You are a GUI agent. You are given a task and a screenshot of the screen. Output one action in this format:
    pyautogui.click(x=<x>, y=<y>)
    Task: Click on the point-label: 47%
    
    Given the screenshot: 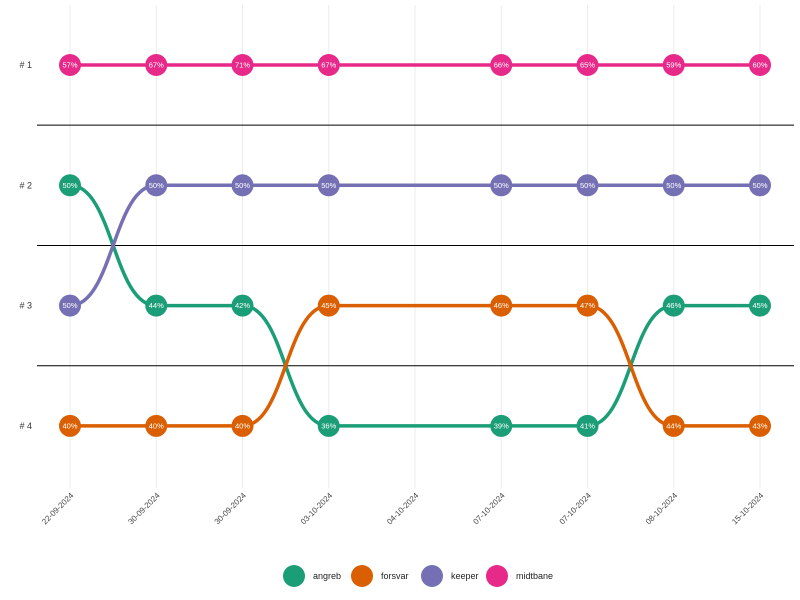 What is the action you would take?
    pyautogui.click(x=587, y=305)
    